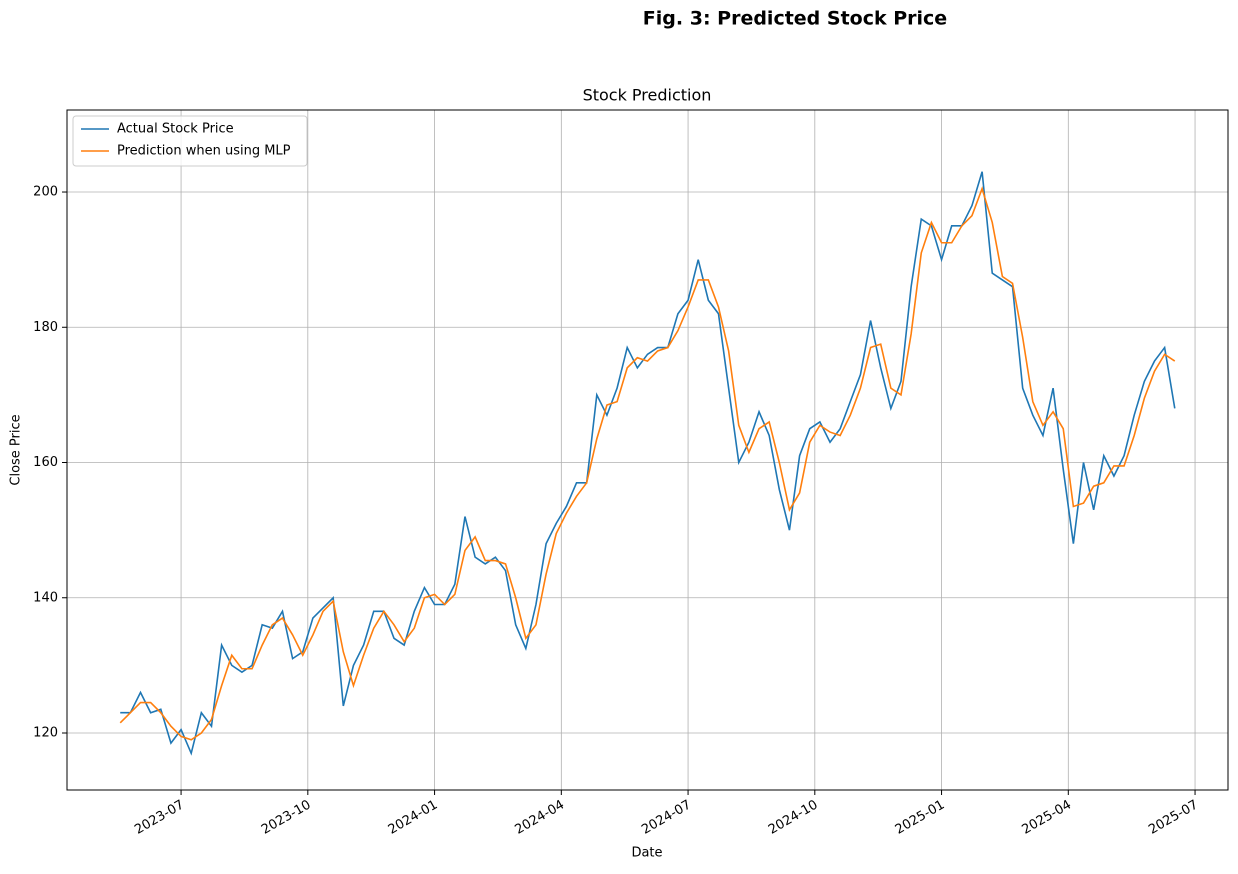  What do you see at coordinates (646, 853) in the screenshot?
I see `x-axis-label: Date` at bounding box center [646, 853].